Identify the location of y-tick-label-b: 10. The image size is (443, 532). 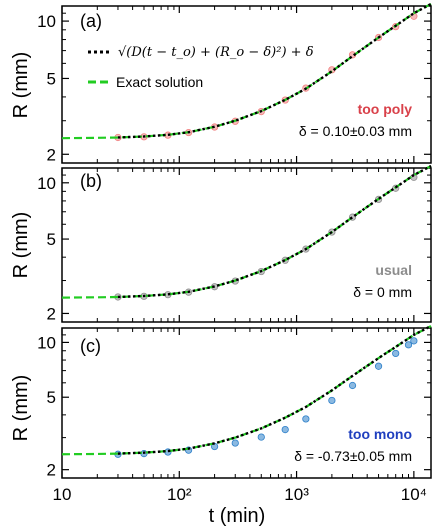
(46, 183).